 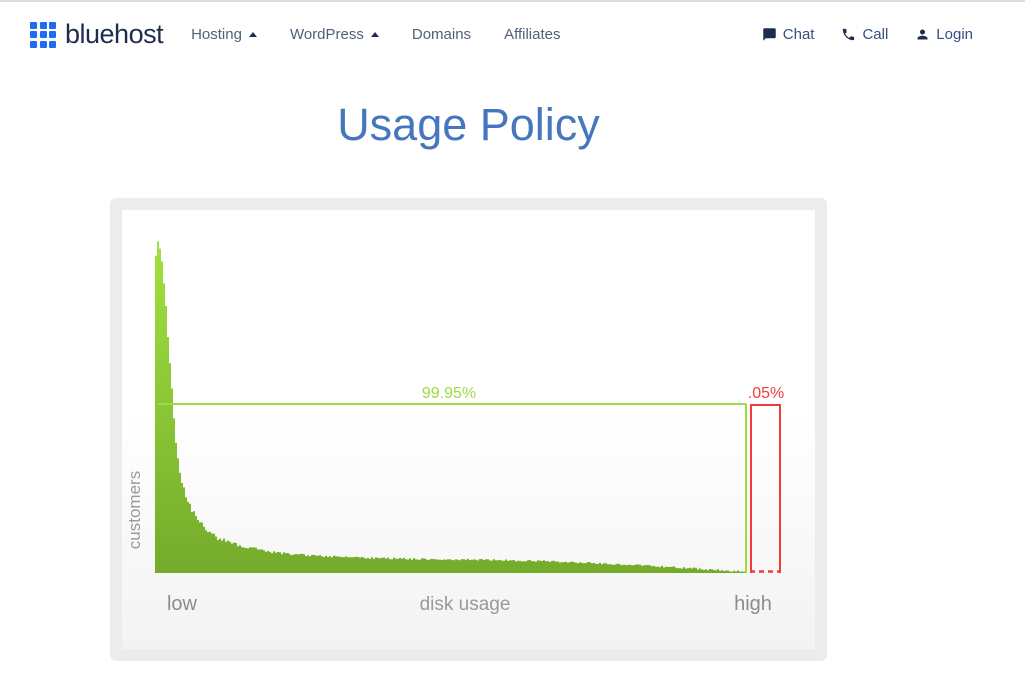 I want to click on page-title: Usage Policy, so click(x=468, y=124).